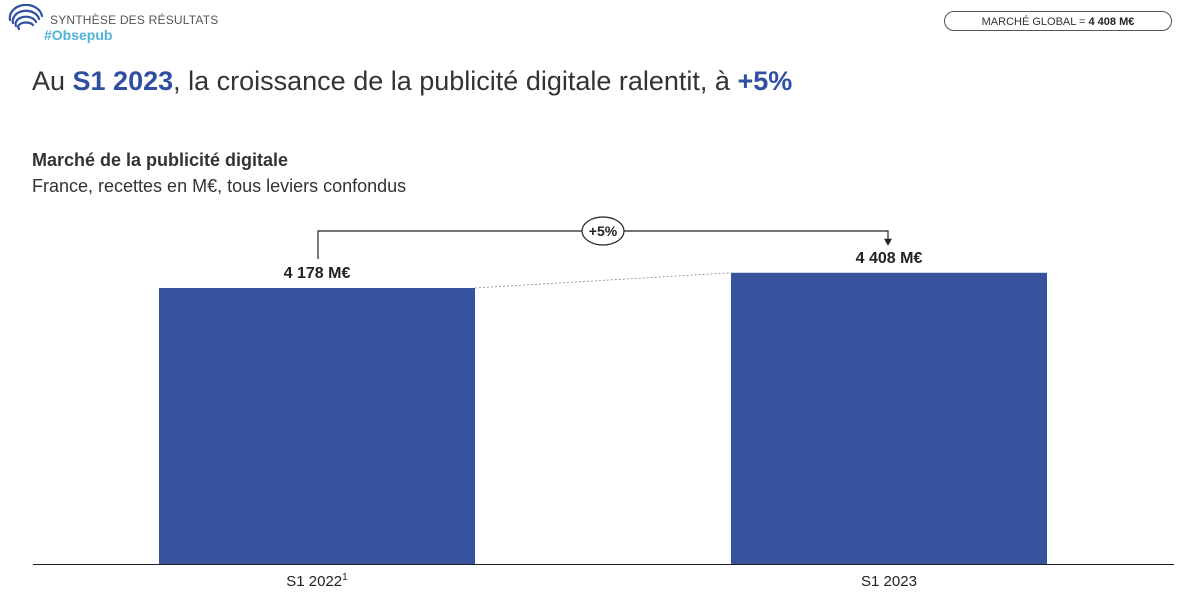 Image resolution: width=1200 pixels, height=607 pixels. I want to click on obsepub-logo-icon, so click(26, 17).